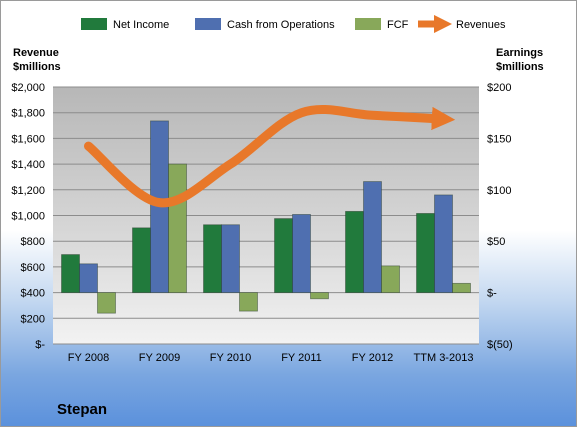  I want to click on right-tick-label: $150, so click(499, 139).